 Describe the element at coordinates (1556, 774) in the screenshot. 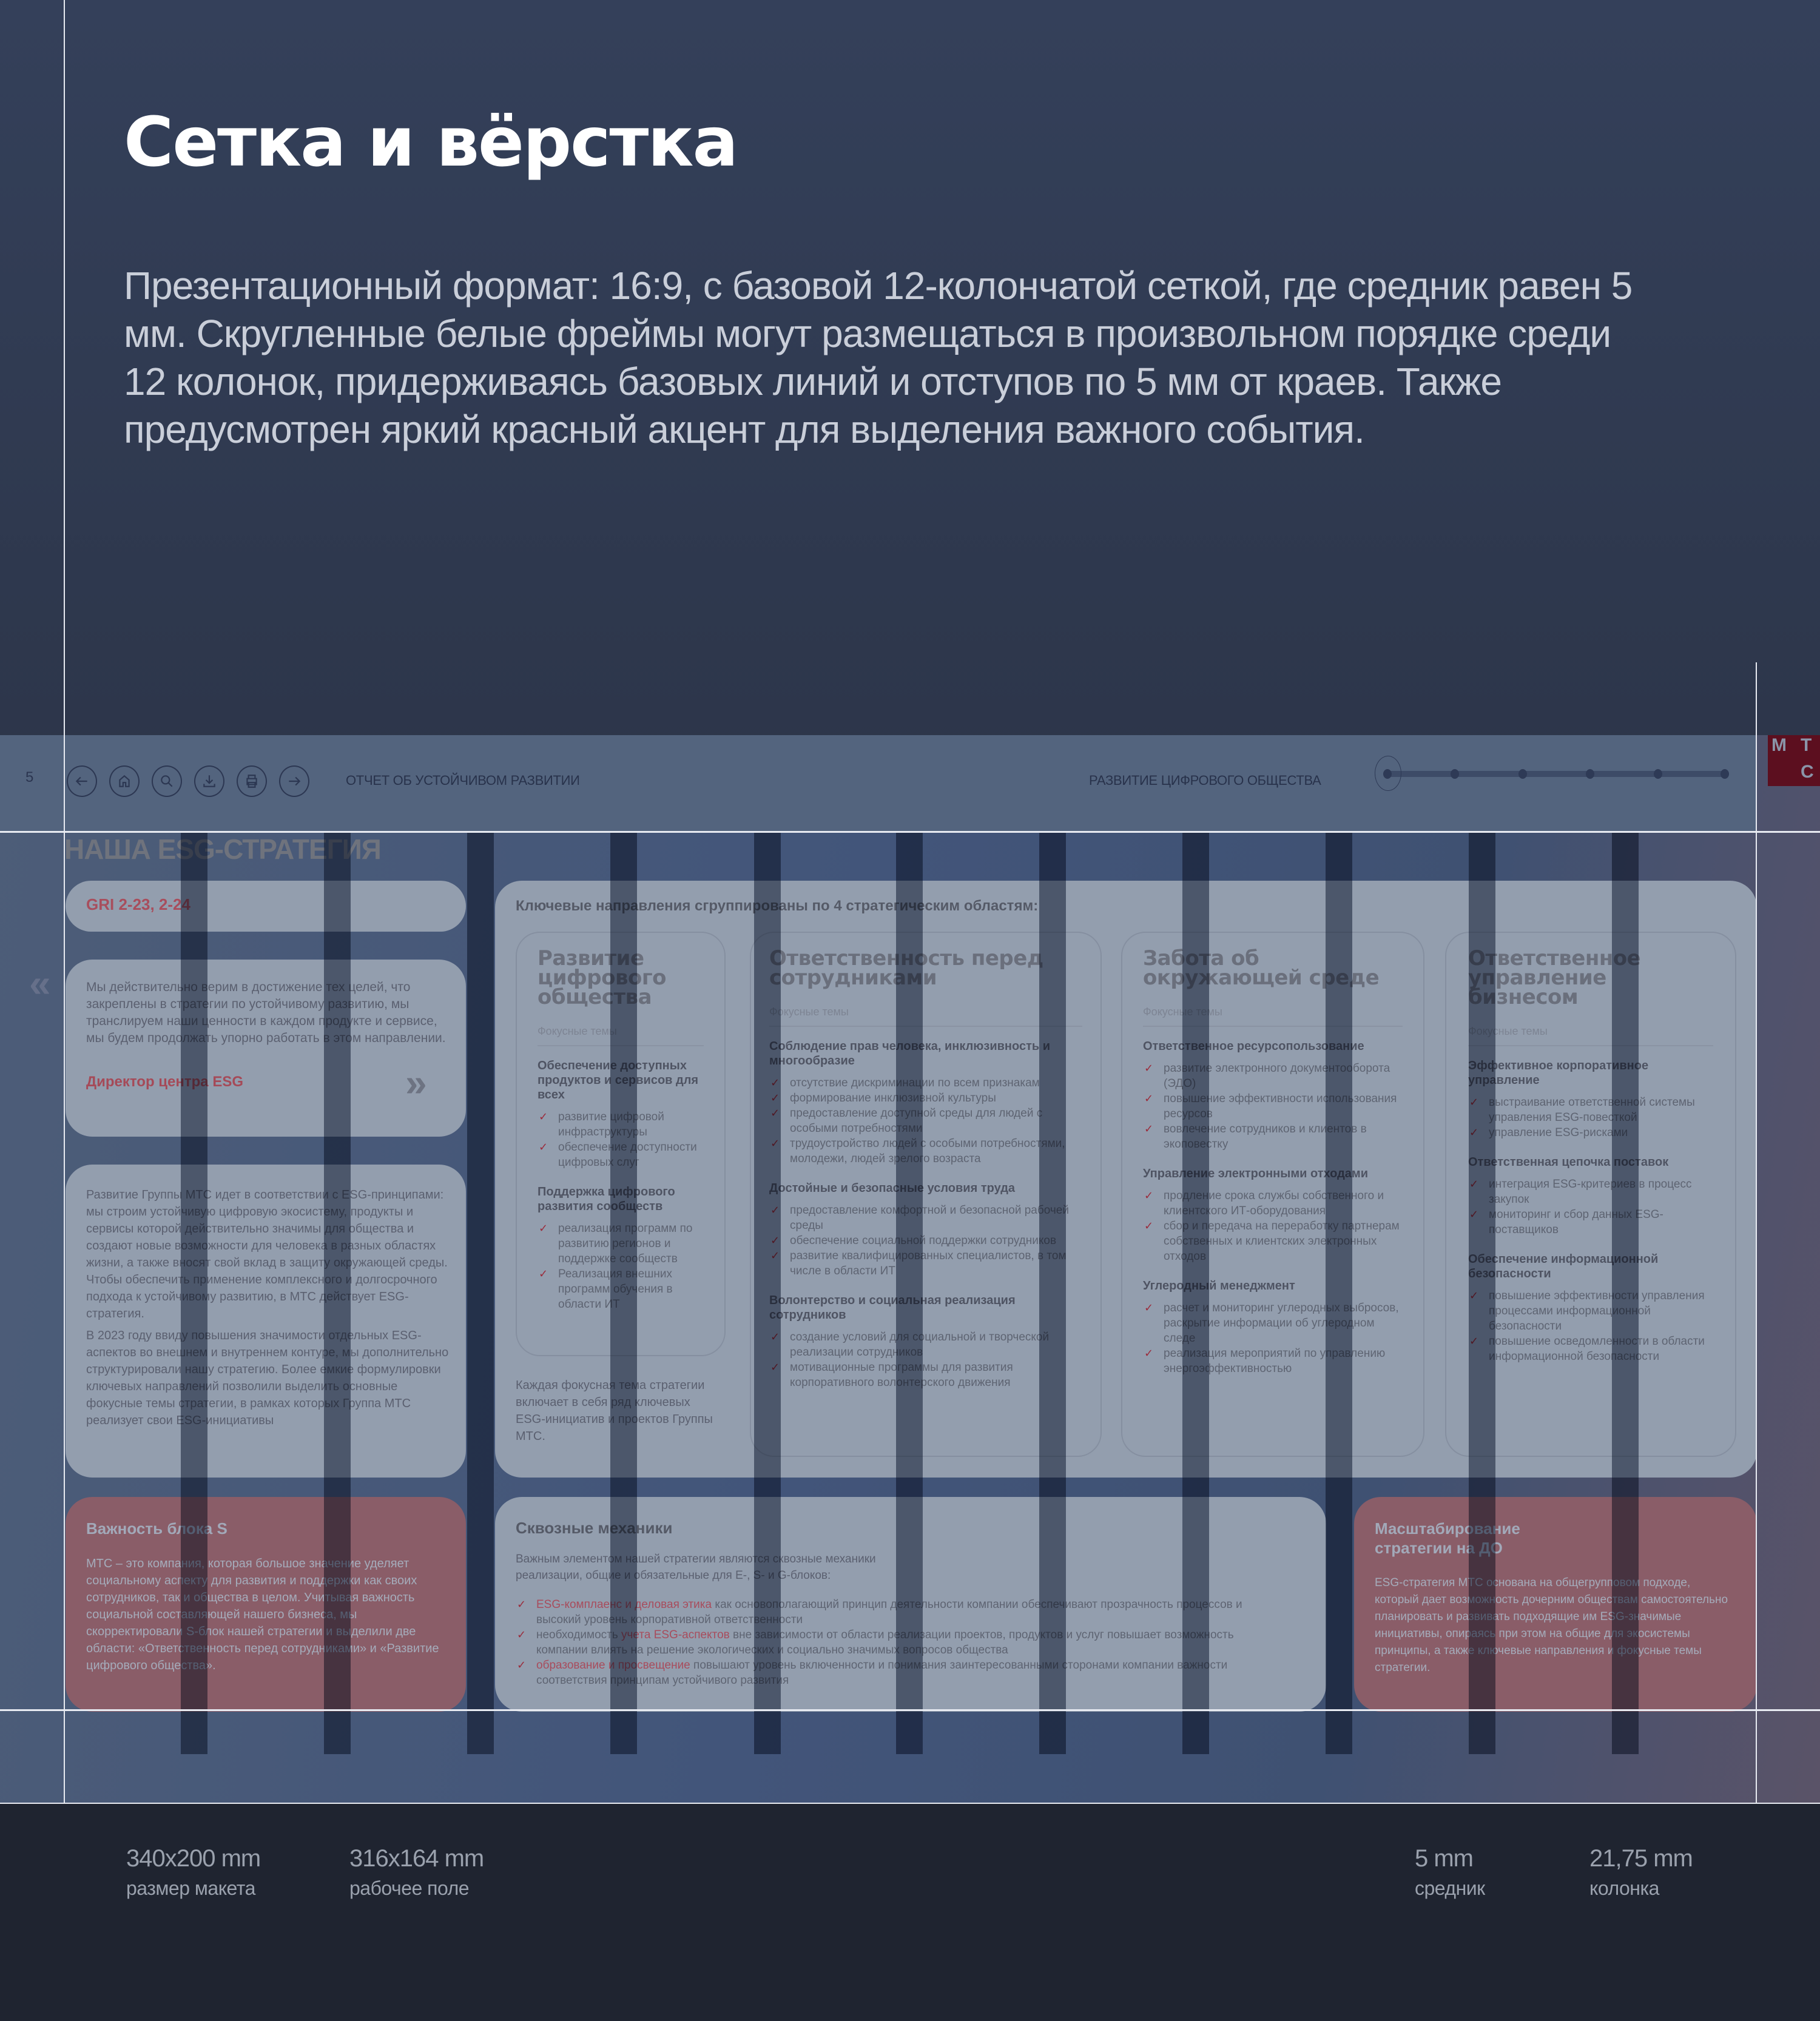

I see `progress-track` at that location.